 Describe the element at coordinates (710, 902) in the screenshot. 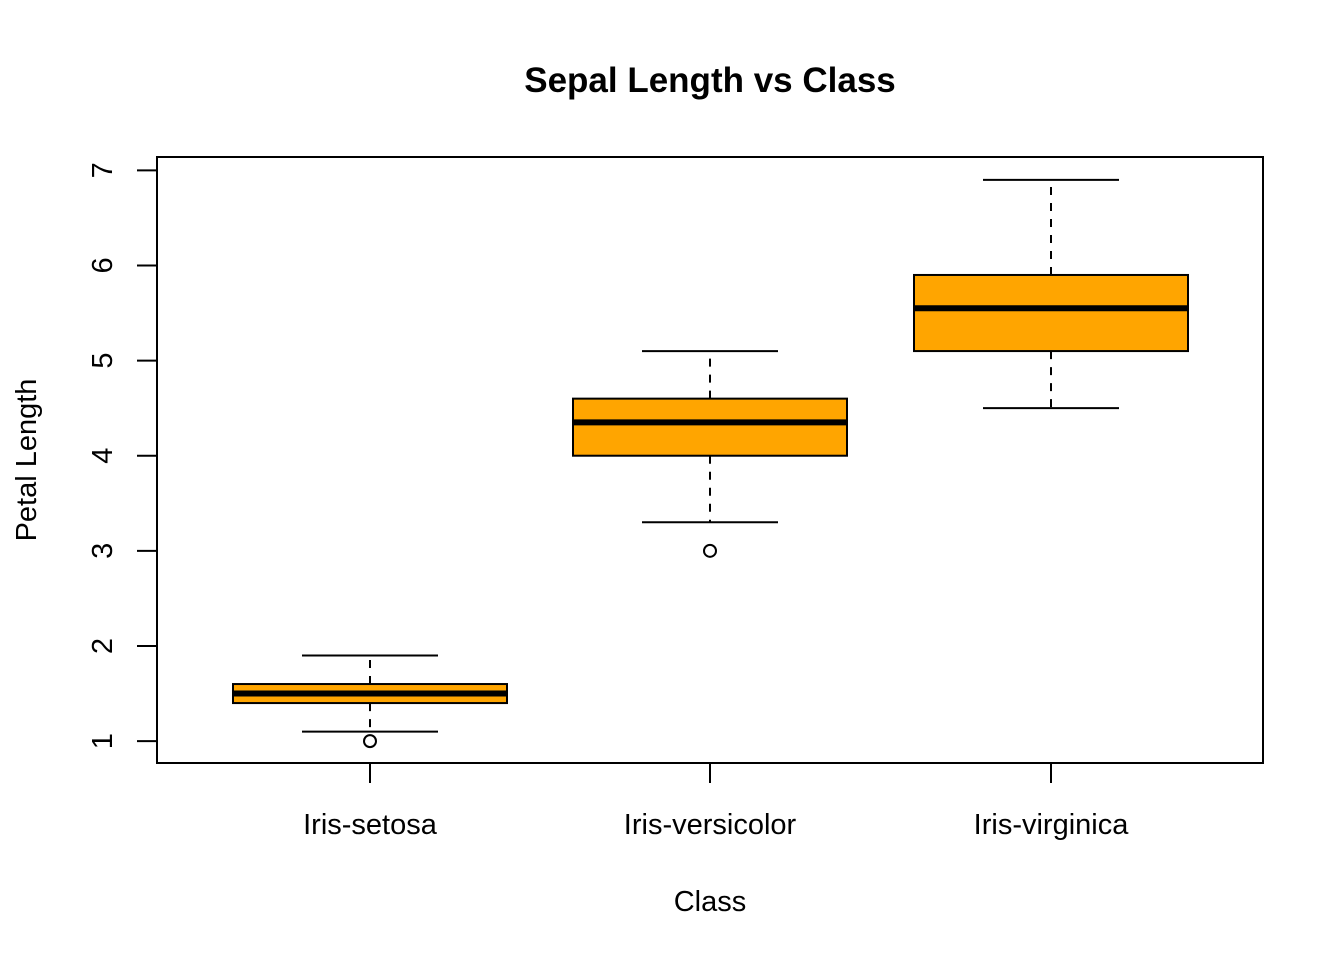

I see `x-axis-label: Class` at that location.